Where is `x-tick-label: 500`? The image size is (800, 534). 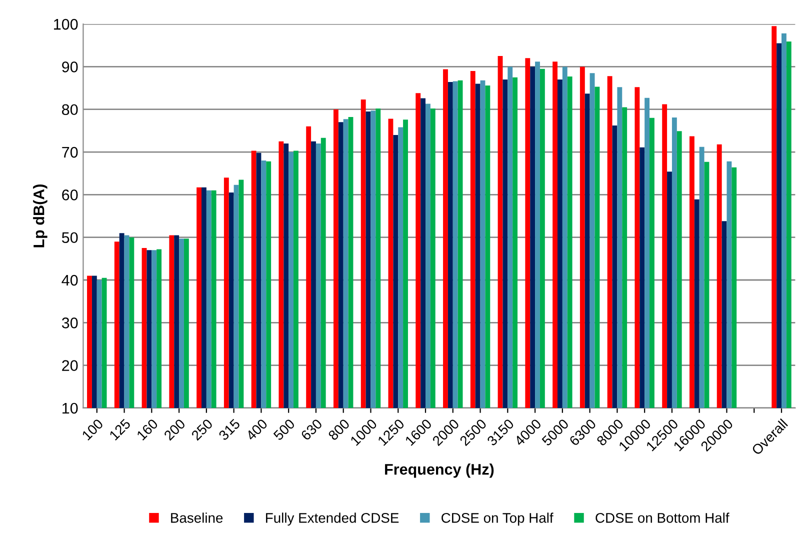
x-tick-label: 500 is located at coordinates (284, 429).